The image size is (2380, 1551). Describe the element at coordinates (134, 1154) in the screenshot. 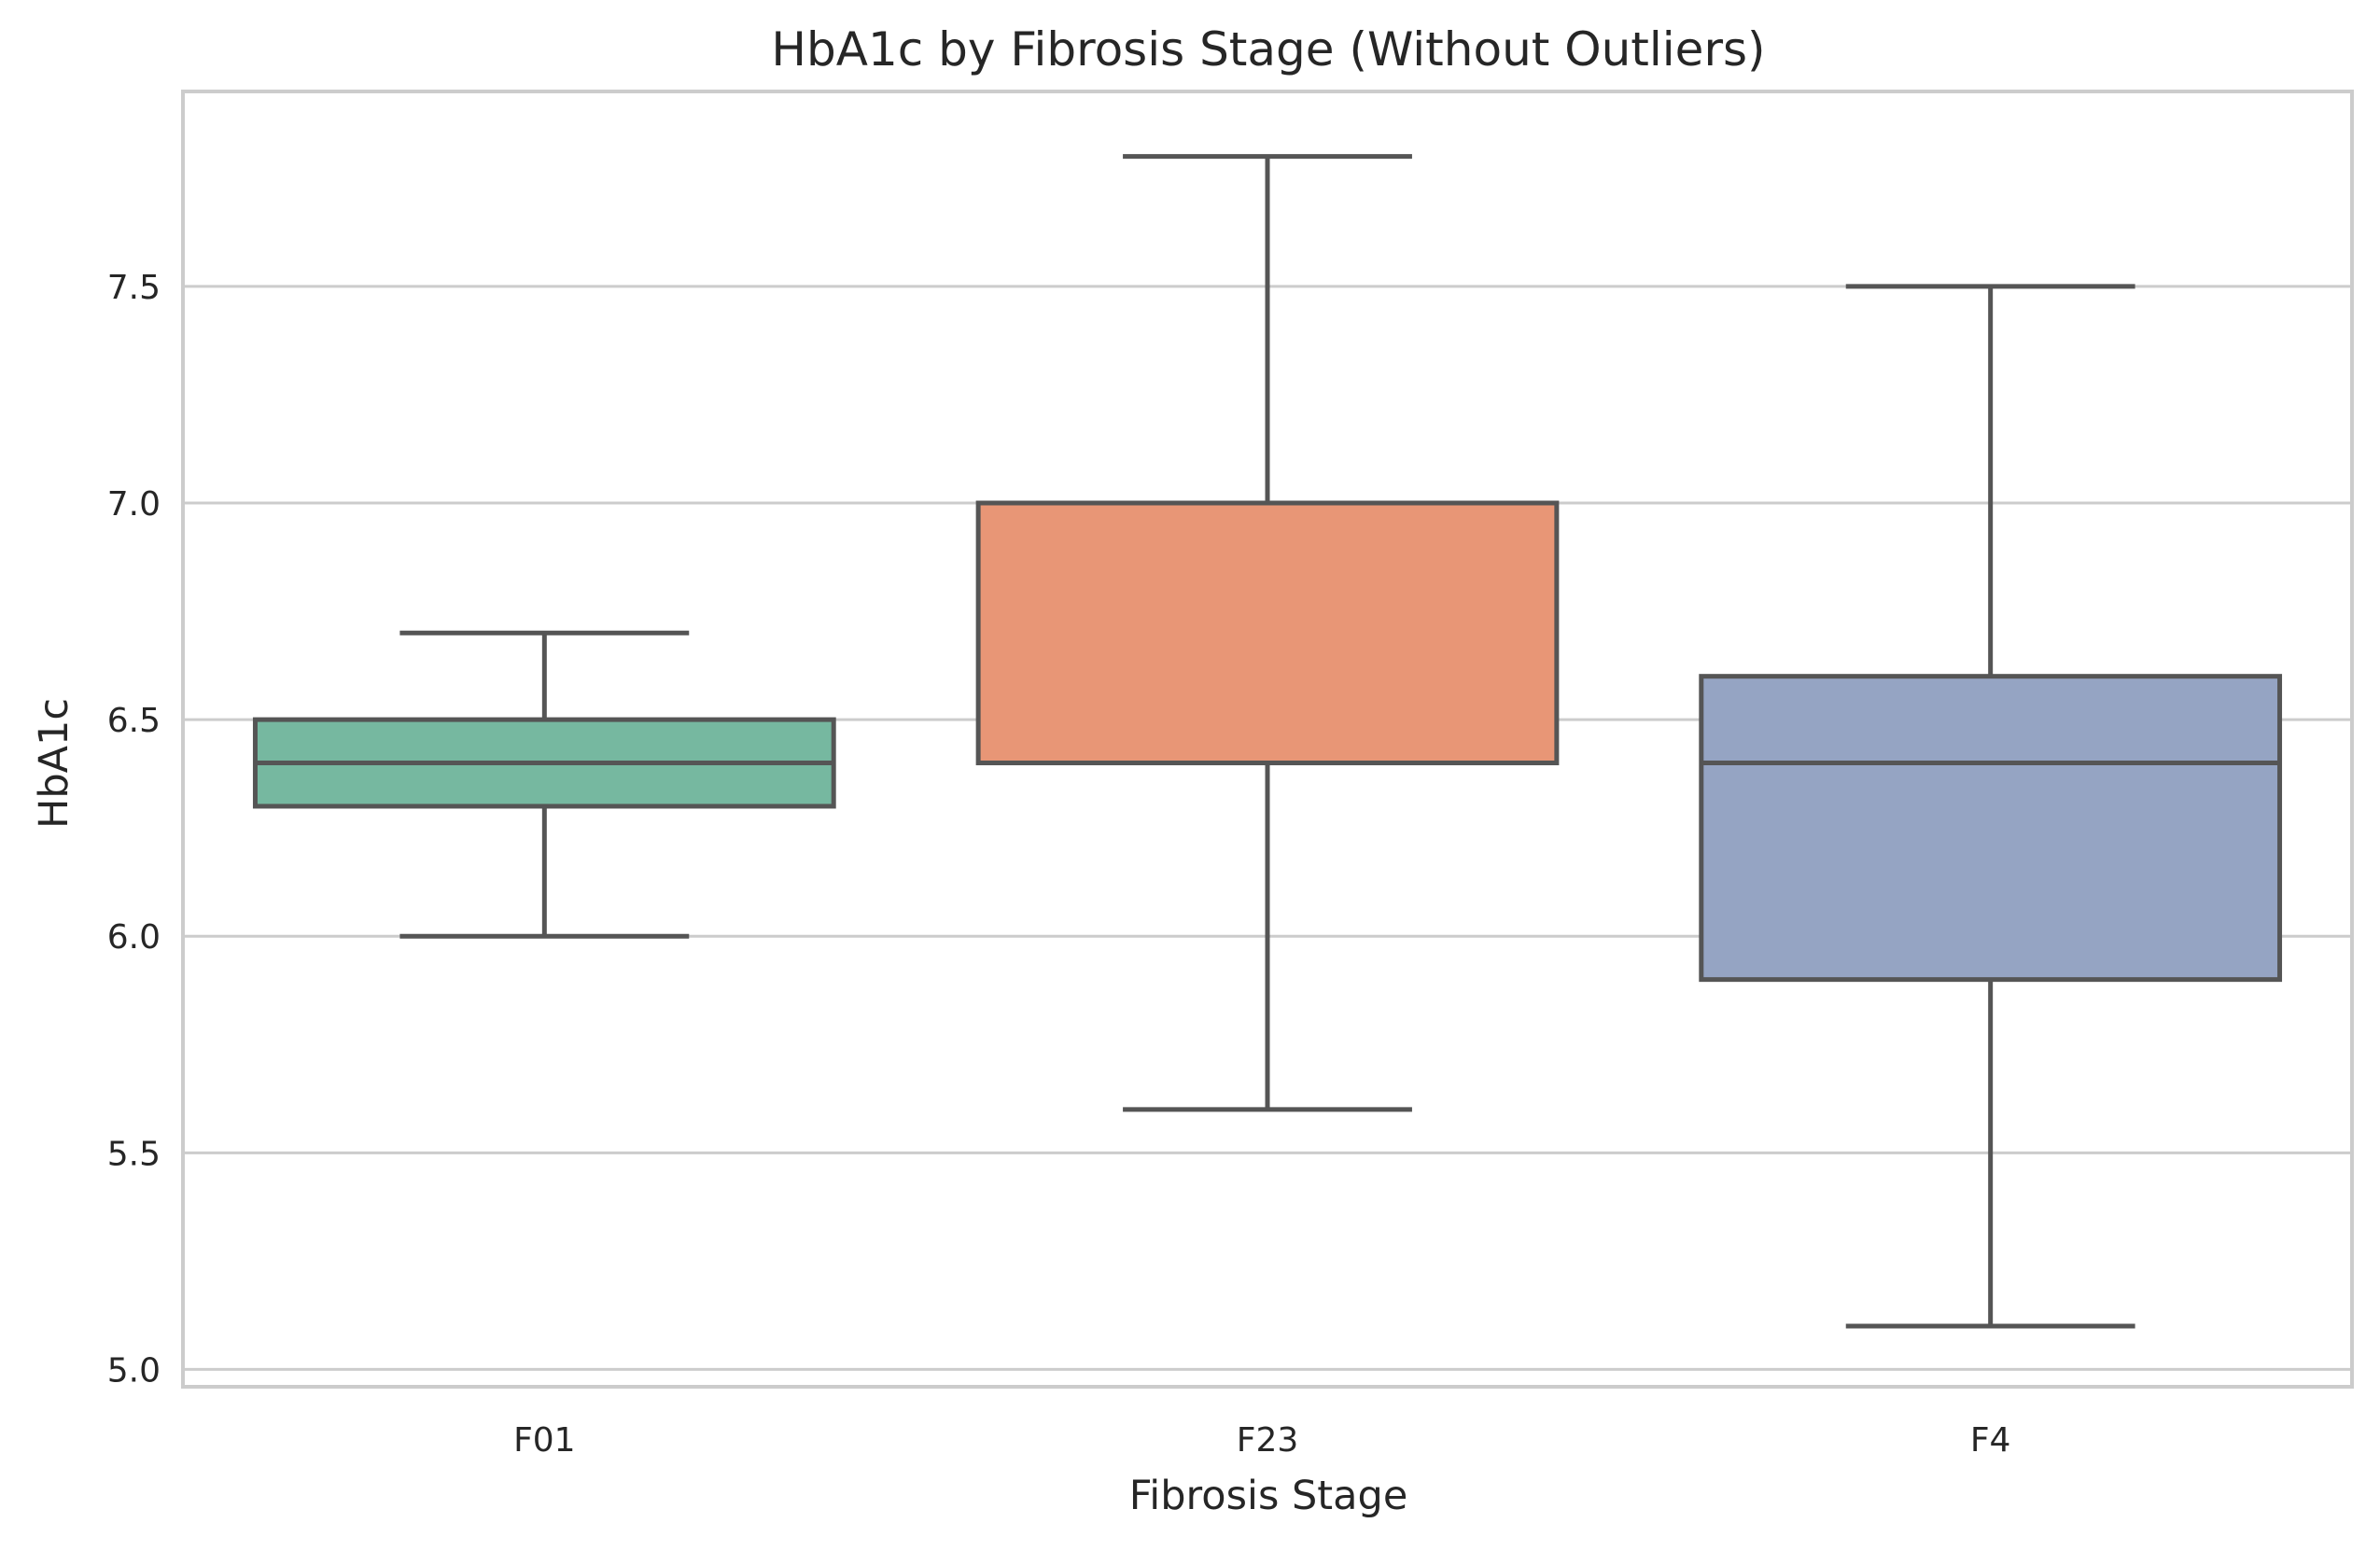

I see `y-tick-label: 5.5` at that location.